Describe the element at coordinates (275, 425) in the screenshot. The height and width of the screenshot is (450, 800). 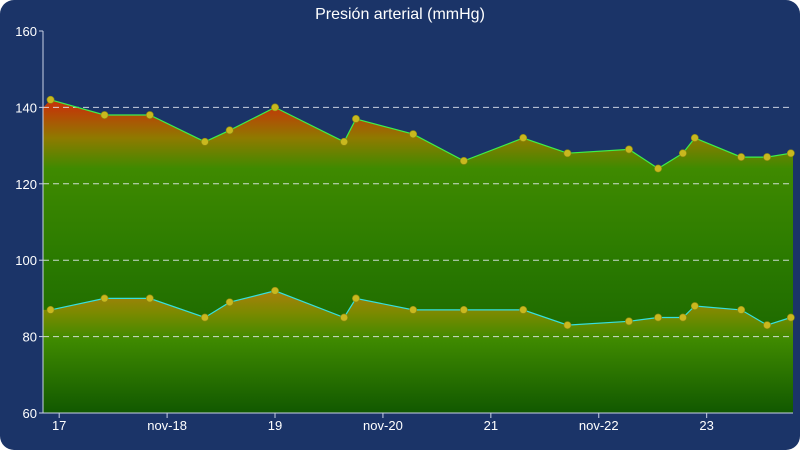
I see `x-tick-label: 19` at that location.